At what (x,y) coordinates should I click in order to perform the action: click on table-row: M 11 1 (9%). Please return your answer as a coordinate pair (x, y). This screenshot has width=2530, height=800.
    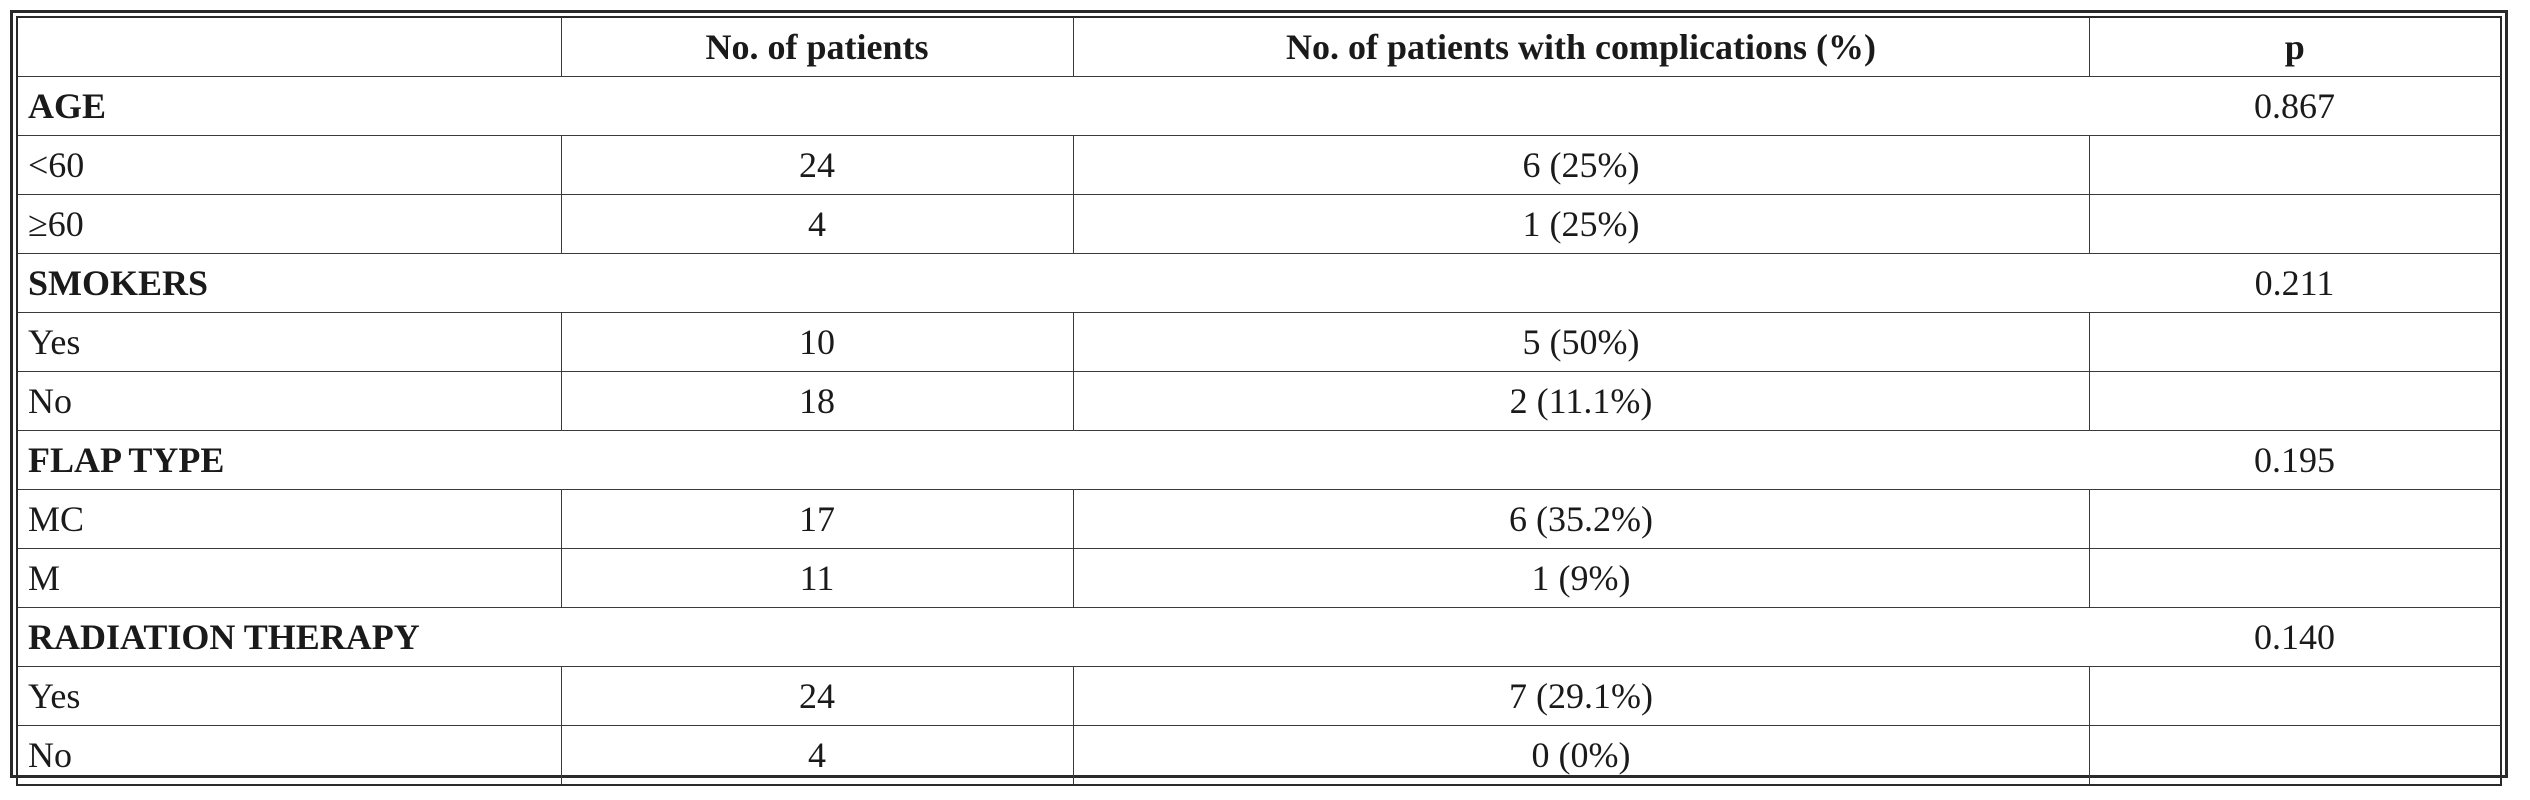
    Looking at the image, I should click on (1259, 578).